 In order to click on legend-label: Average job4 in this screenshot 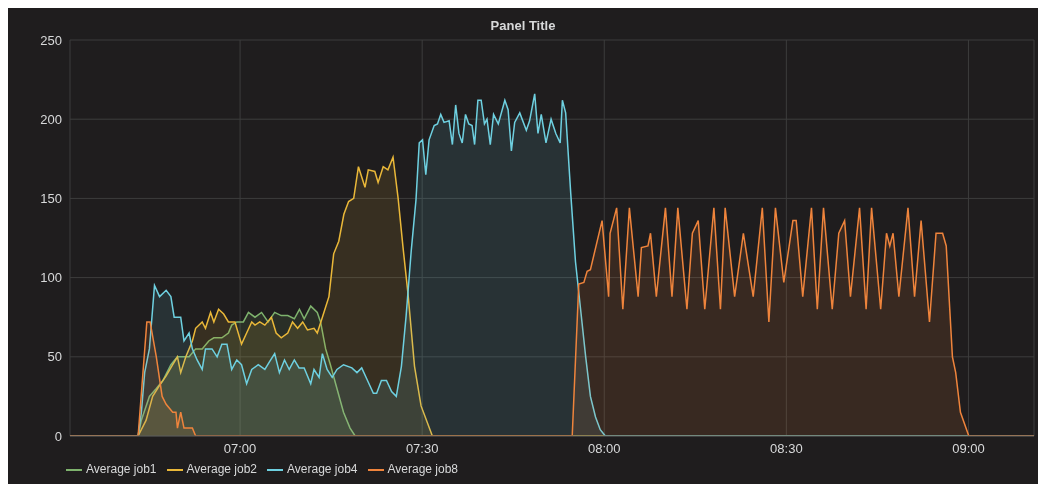, I will do `click(322, 469)`.